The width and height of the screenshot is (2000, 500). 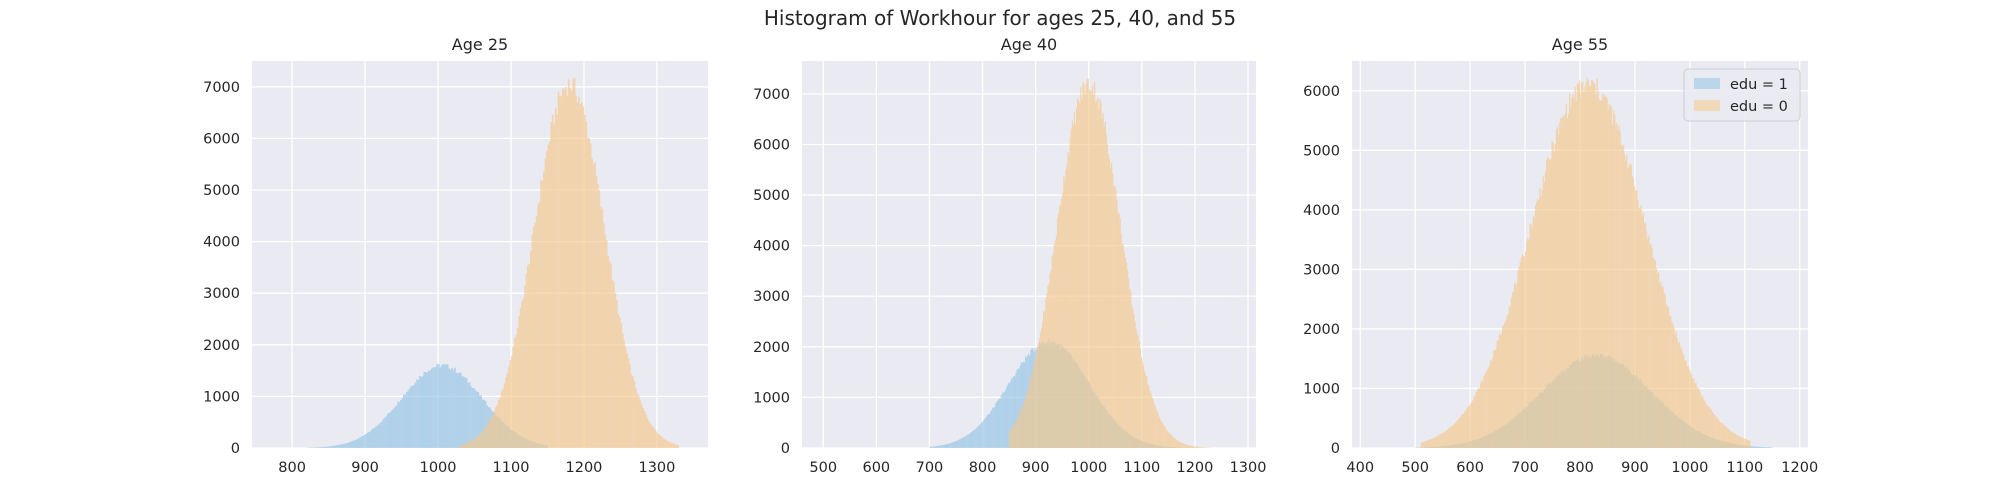 I want to click on x-tick-label: 700, so click(x=1525, y=468).